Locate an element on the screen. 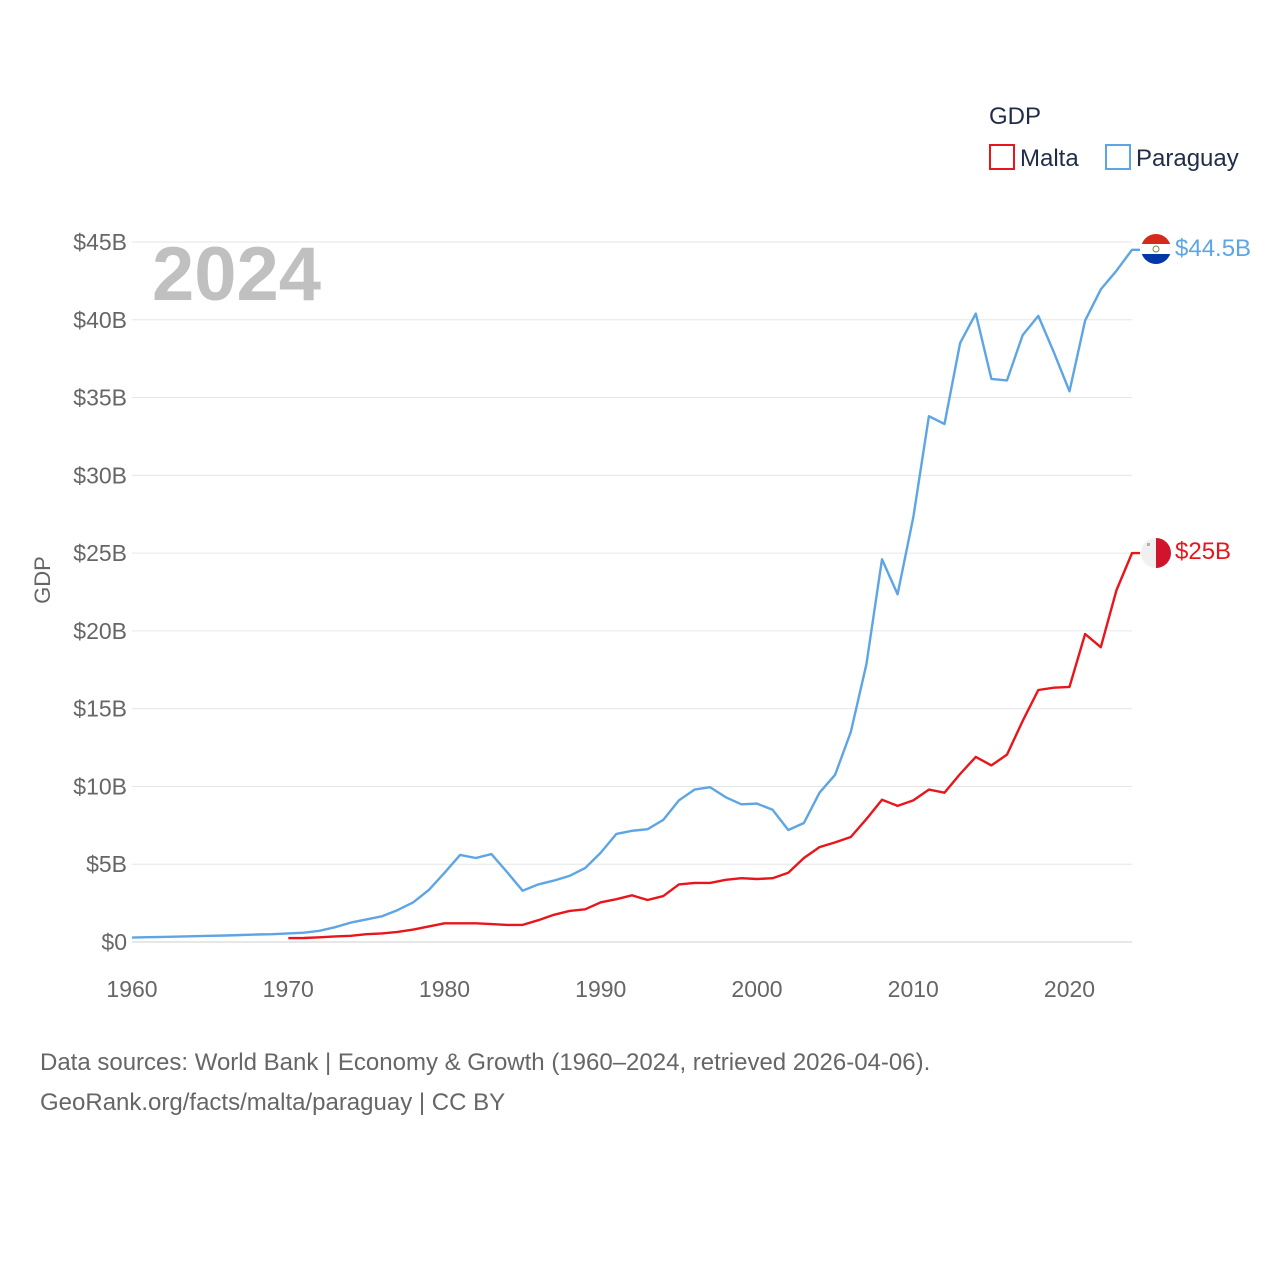 The image size is (1280, 1280). x-tick-label: 2000 is located at coordinates (756, 989).